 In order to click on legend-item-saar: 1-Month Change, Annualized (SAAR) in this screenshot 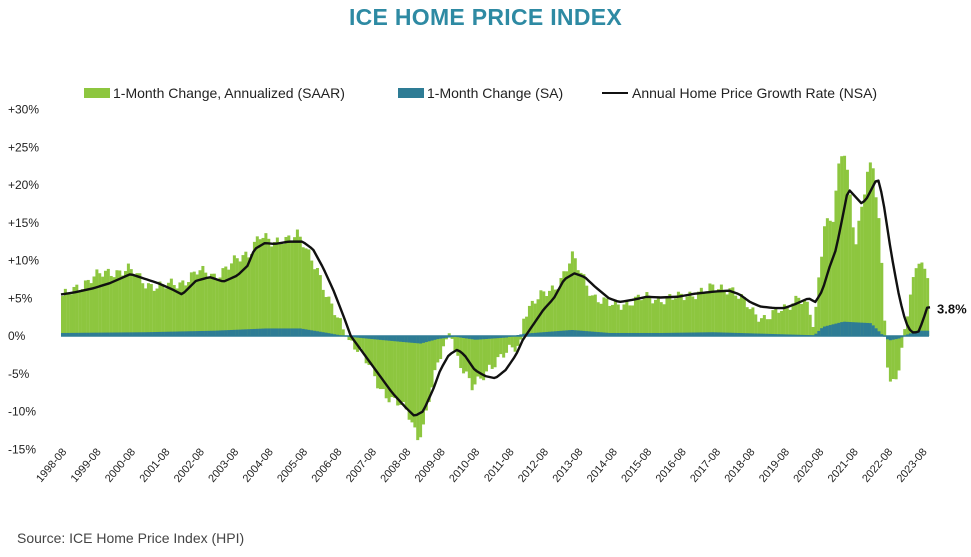, I will do `click(214, 93)`.